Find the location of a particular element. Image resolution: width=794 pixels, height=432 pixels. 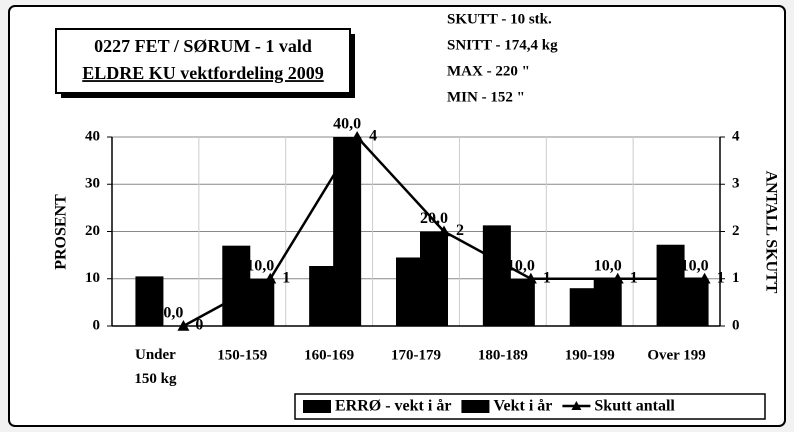

y2-tick-label: 0 is located at coordinates (736, 325).